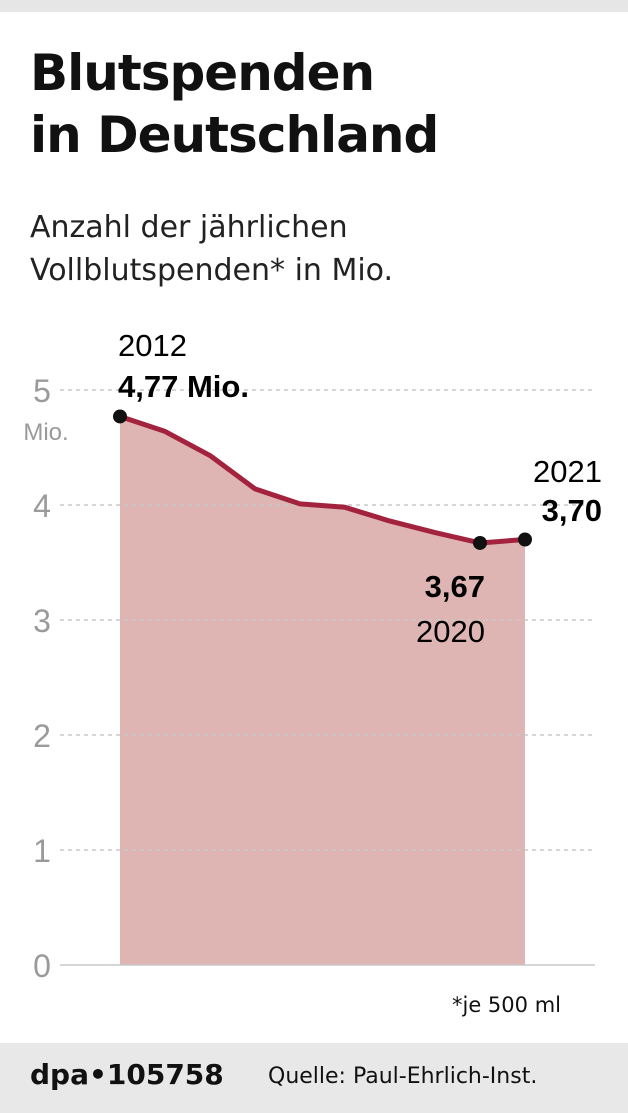 This screenshot has width=628, height=1113. What do you see at coordinates (152, 345) in the screenshot?
I see `annotation-year-2012: 2012` at bounding box center [152, 345].